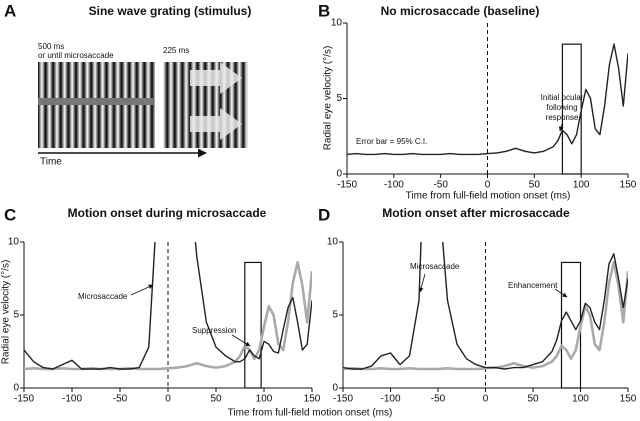 The height and width of the screenshot is (421, 640). Describe the element at coordinates (176, 50) in the screenshot. I see `phase-label: 225 ms` at that location.